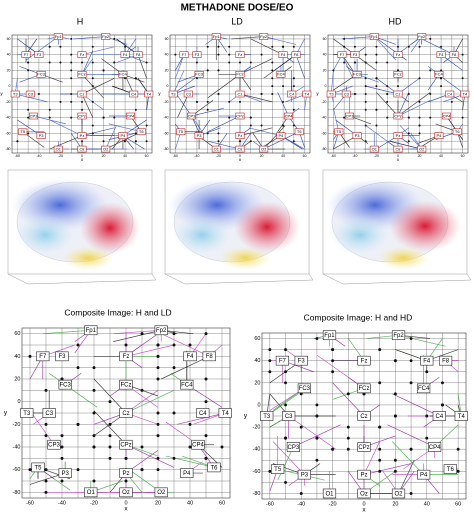  Describe the element at coordinates (60, 156) in the screenshot. I see `x-tick-label: -20` at that location.